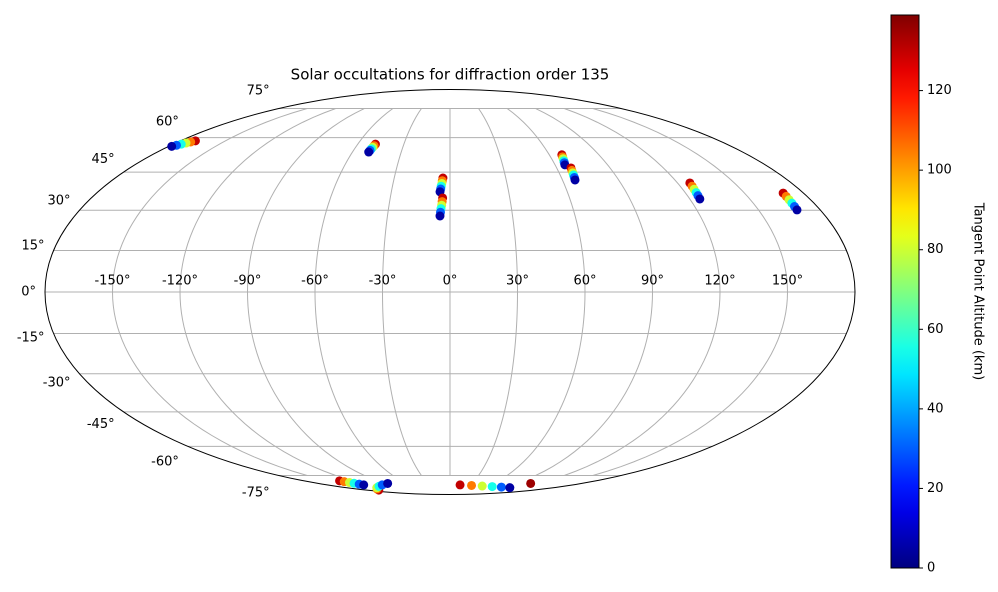 The image size is (998, 592). What do you see at coordinates (787, 281) in the screenshot?
I see `x-tick-label: 150°` at bounding box center [787, 281].